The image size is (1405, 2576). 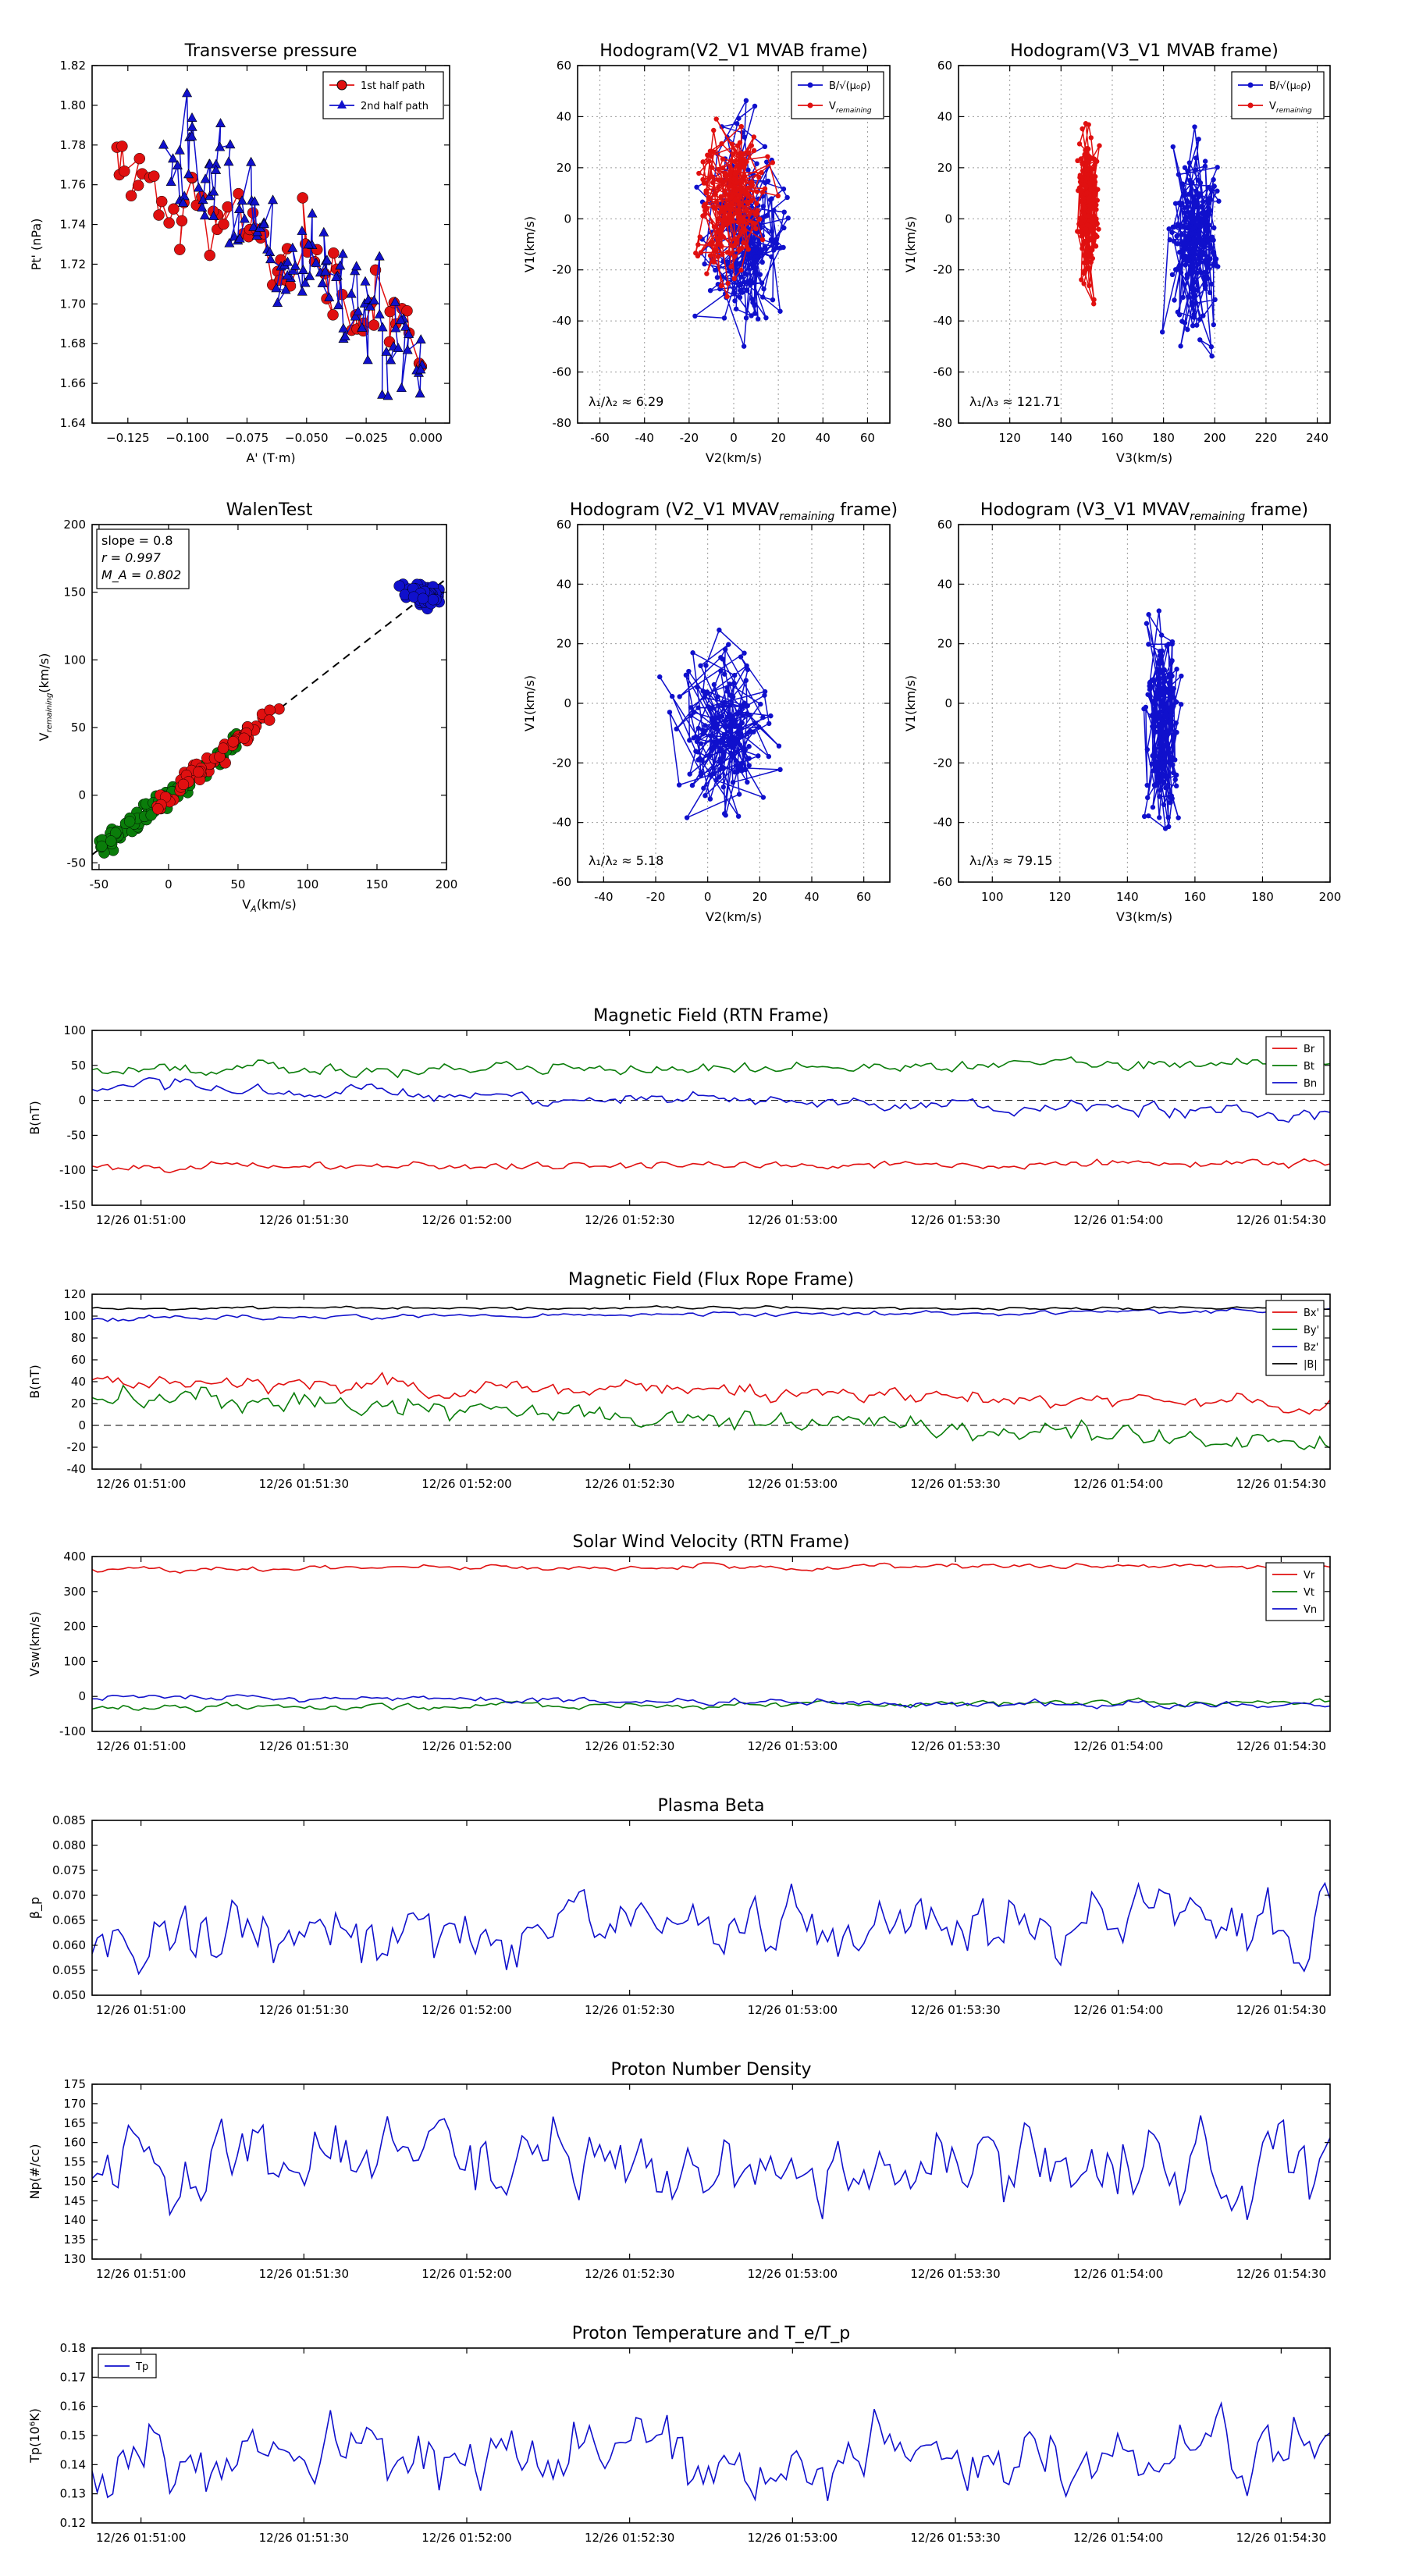 I want to click on y-axis-label: β_p, so click(x=35, y=1908).